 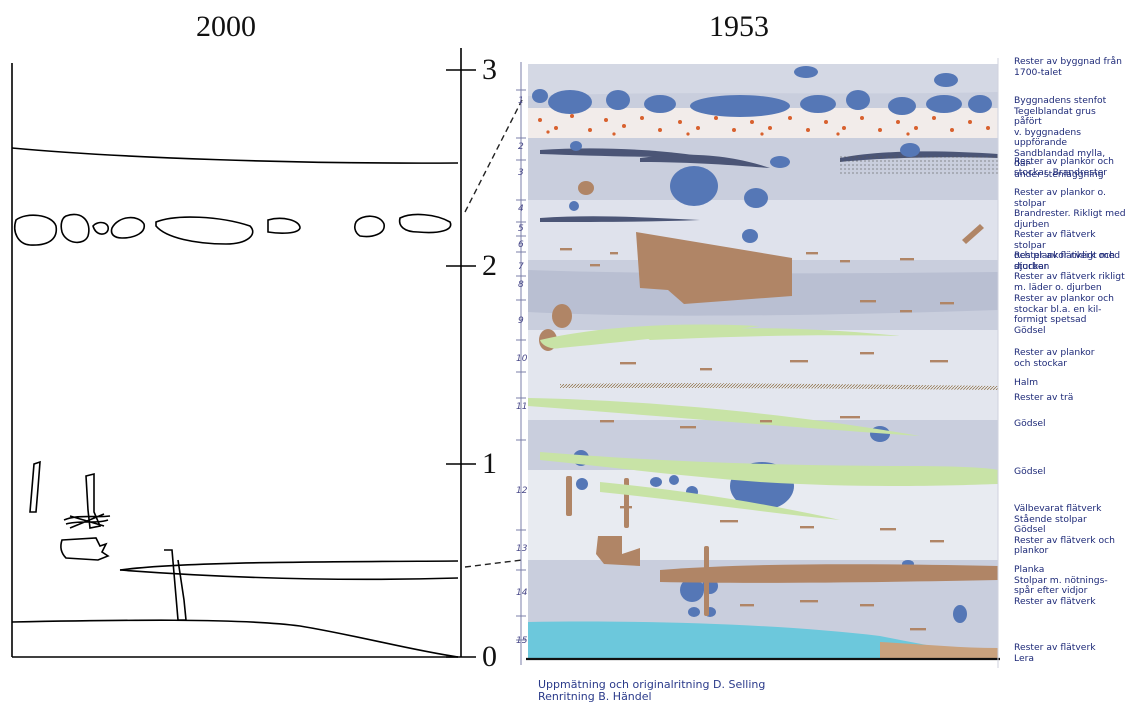 I want to click on legend-line: stockar. Brandrester, so click(x=1061, y=172).